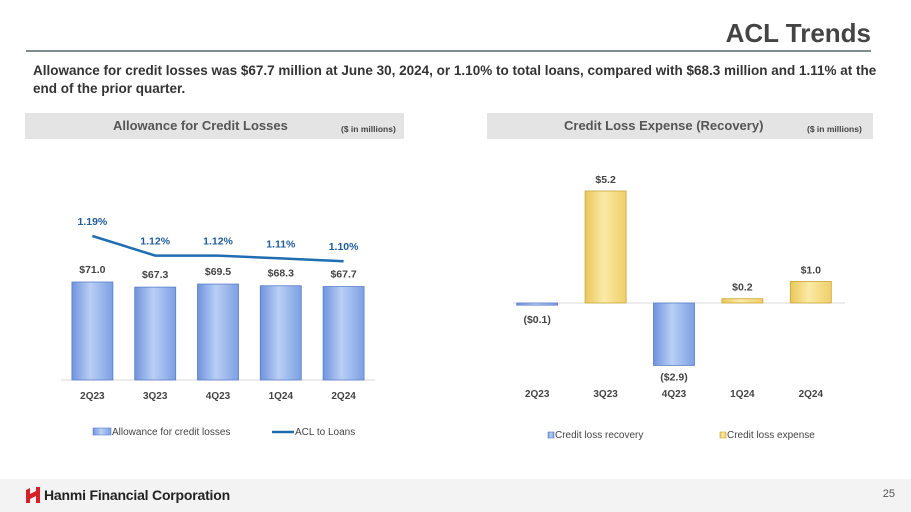 The width and height of the screenshot is (911, 512). What do you see at coordinates (344, 247) in the screenshot?
I see `acl-ratio-label: 1.10%` at bounding box center [344, 247].